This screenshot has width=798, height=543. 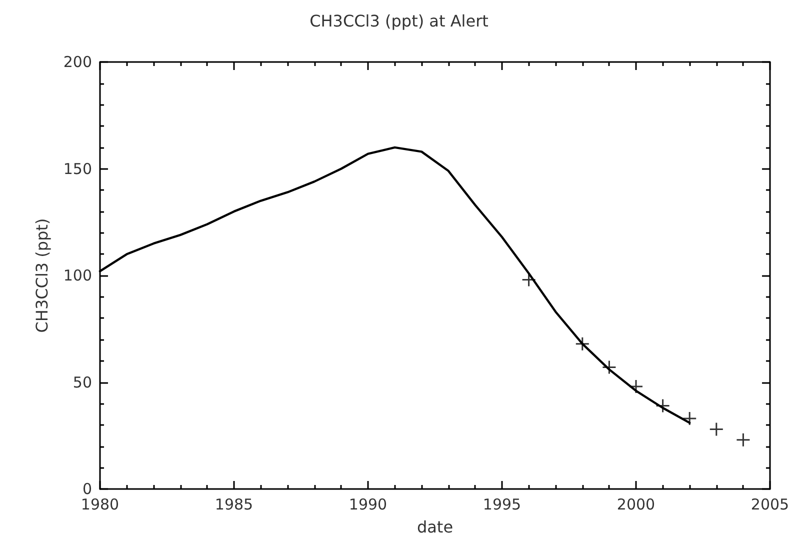 What do you see at coordinates (399, 21) in the screenshot?
I see `chart-title: CH3CCl3 (ppt) at Alert` at bounding box center [399, 21].